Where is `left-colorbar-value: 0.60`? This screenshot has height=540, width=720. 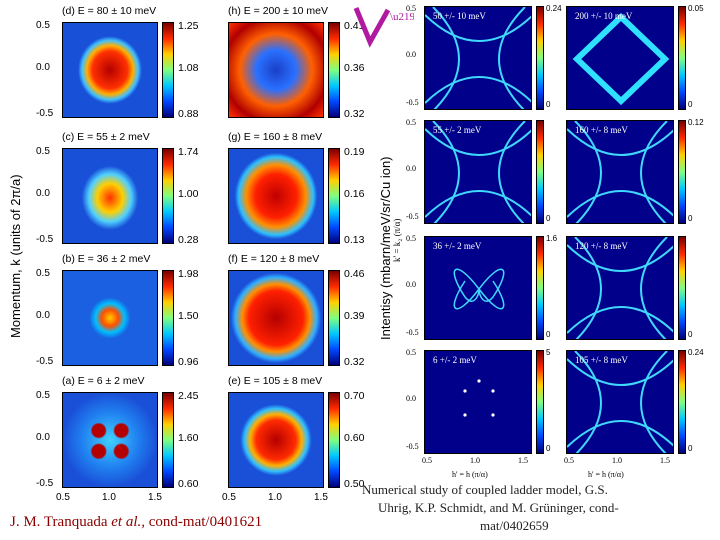 left-colorbar-value: 0.60 is located at coordinates (188, 484).